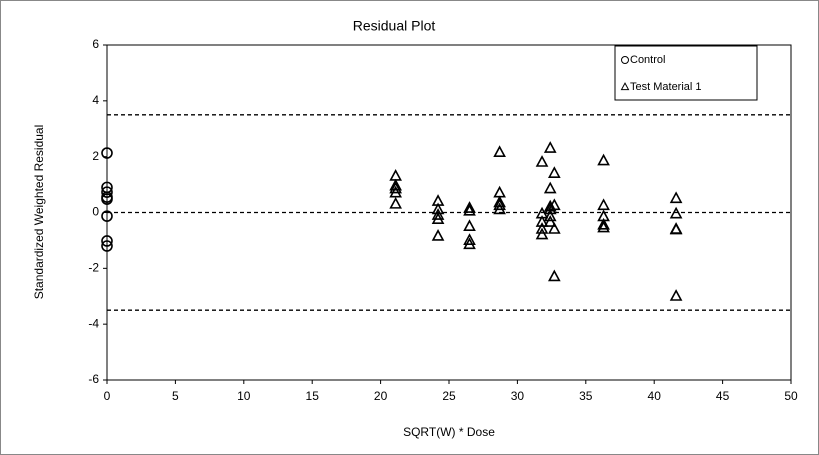 The width and height of the screenshot is (819, 455). Describe the element at coordinates (518, 396) in the screenshot. I see `x-tick-label: 30` at that location.